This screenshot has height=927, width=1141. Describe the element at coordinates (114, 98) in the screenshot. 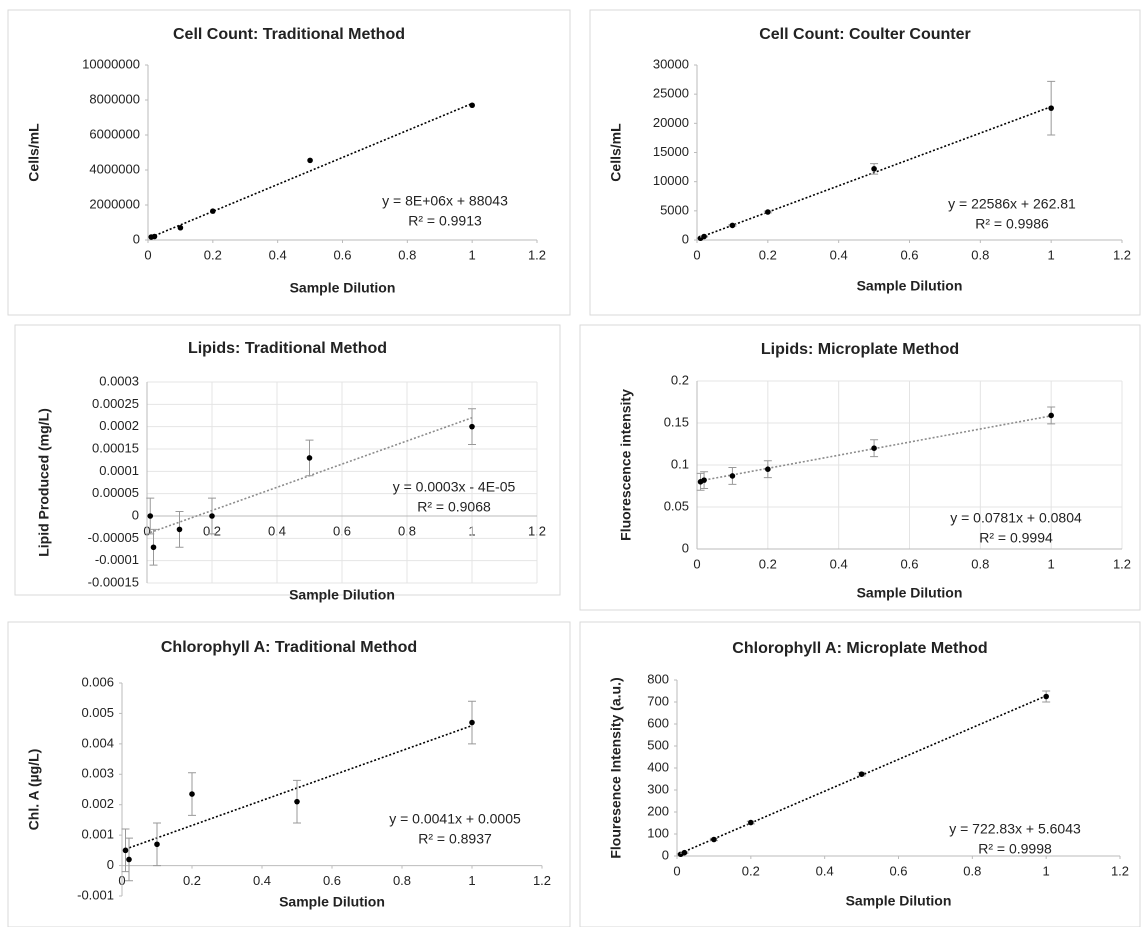

I see `y-tick-label: 8000000` at that location.